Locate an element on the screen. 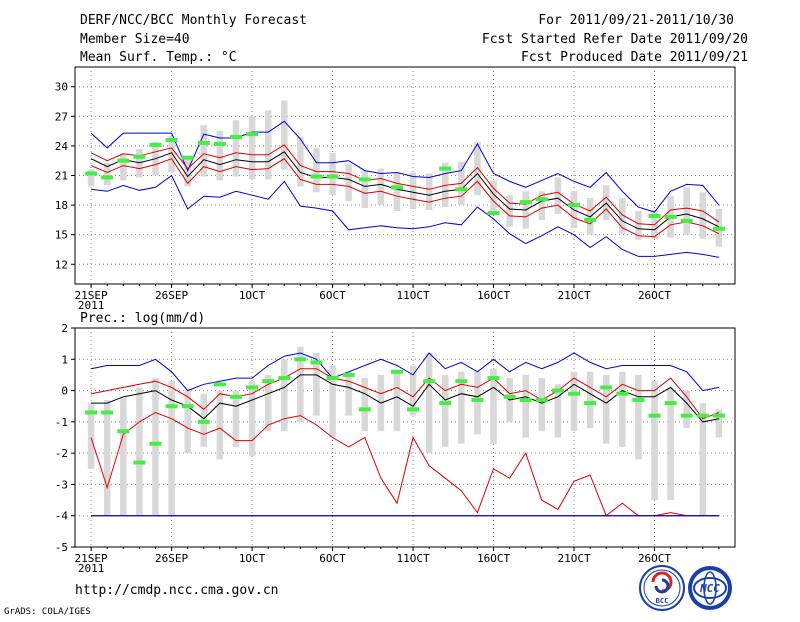 The image size is (800, 622). started-date: Fcst Started Refer Date 2011/09/20 is located at coordinates (615, 39).